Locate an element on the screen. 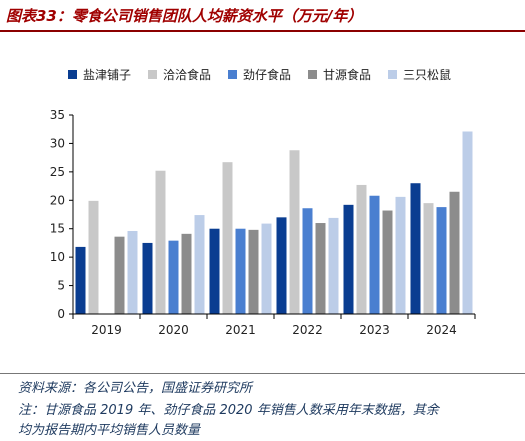  x-tick-label: 2020 is located at coordinates (173, 330).